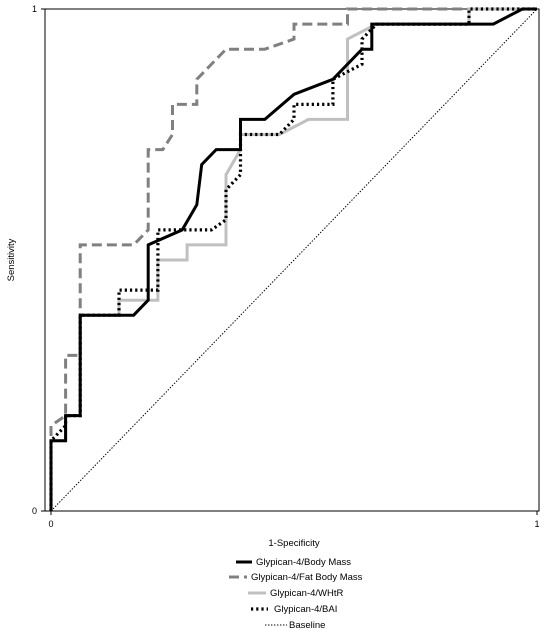 The width and height of the screenshot is (550, 637). Describe the element at coordinates (307, 625) in the screenshot. I see `legend-label-baseline: Baseline` at that location.